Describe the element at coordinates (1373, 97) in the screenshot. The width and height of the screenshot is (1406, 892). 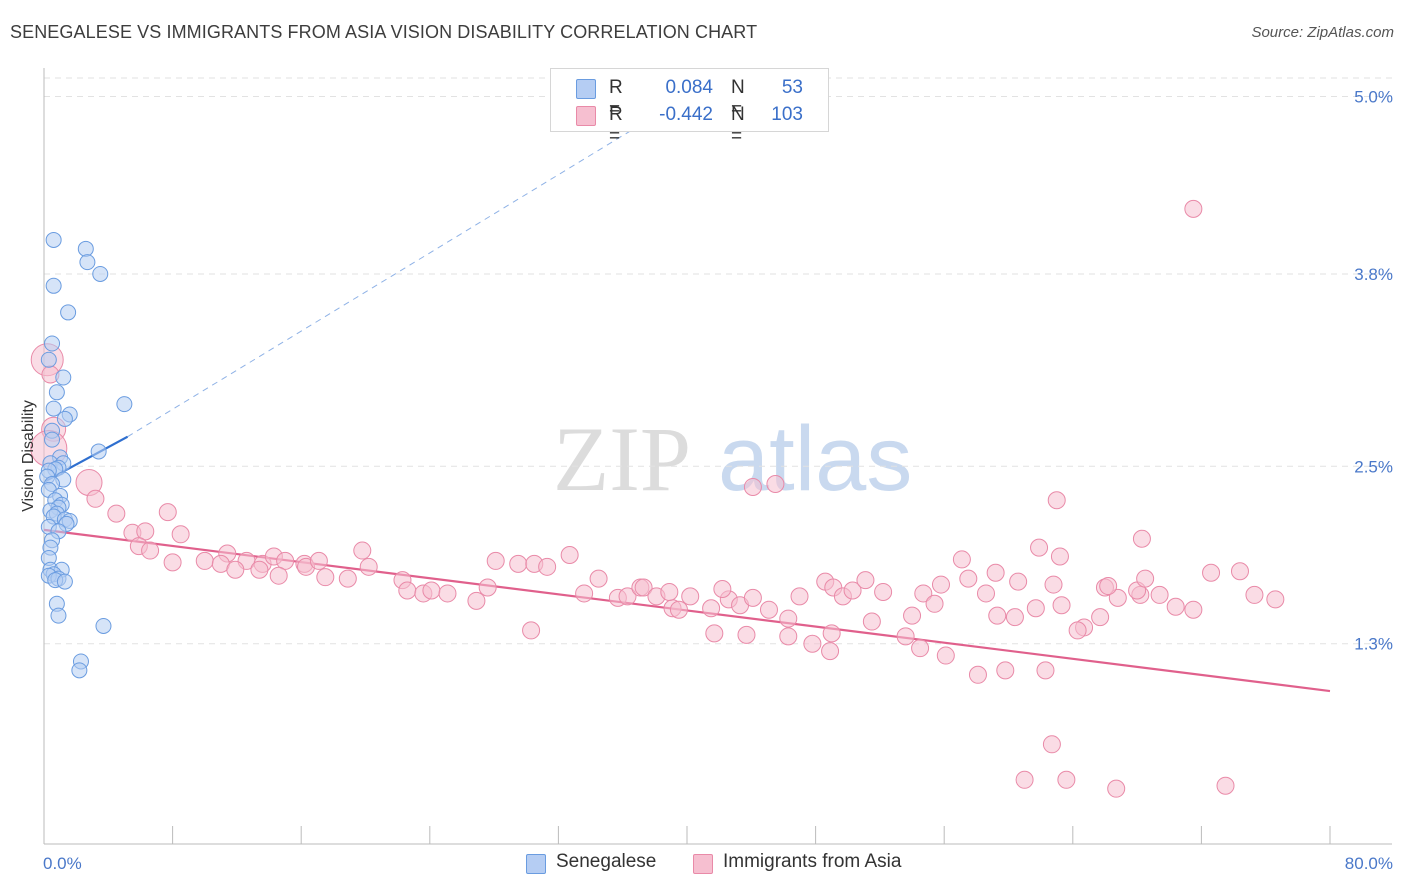
I see `y-tick-label: 5.0%` at that location.